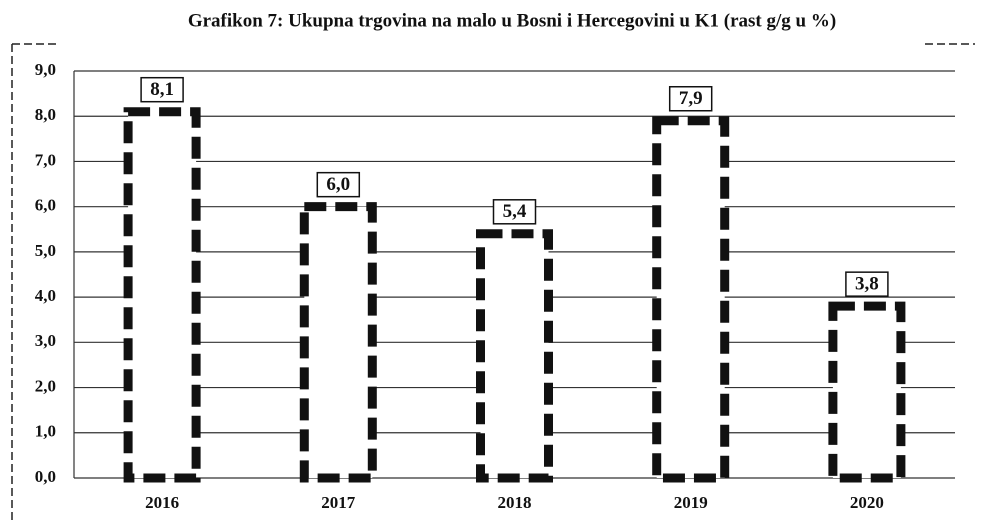 The image size is (982, 524). I want to click on value-label: 5,4, so click(515, 211).